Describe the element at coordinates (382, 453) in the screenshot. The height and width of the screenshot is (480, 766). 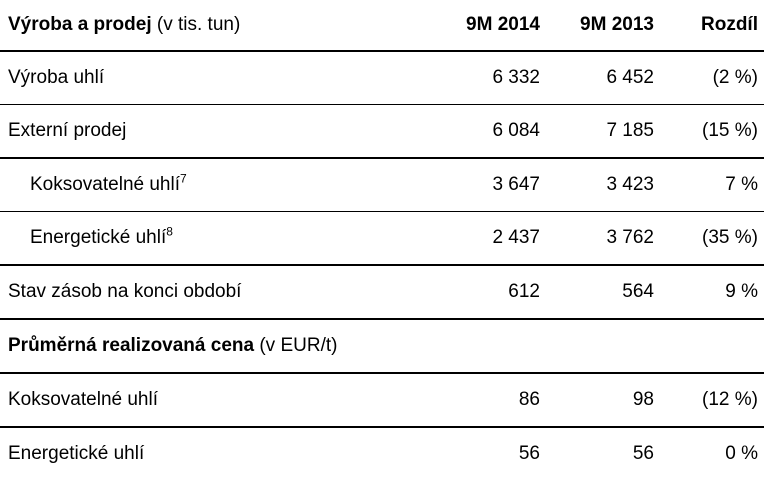
I see `table-row: Energetické uhlí 56 56 0 %` at that location.